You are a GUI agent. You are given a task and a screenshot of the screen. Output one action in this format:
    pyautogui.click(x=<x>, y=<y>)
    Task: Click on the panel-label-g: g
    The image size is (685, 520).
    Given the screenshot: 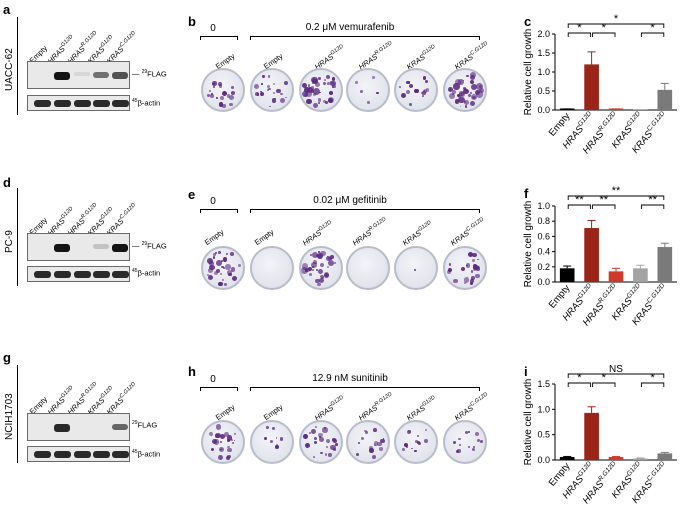 What is the action you would take?
    pyautogui.click(x=7, y=357)
    